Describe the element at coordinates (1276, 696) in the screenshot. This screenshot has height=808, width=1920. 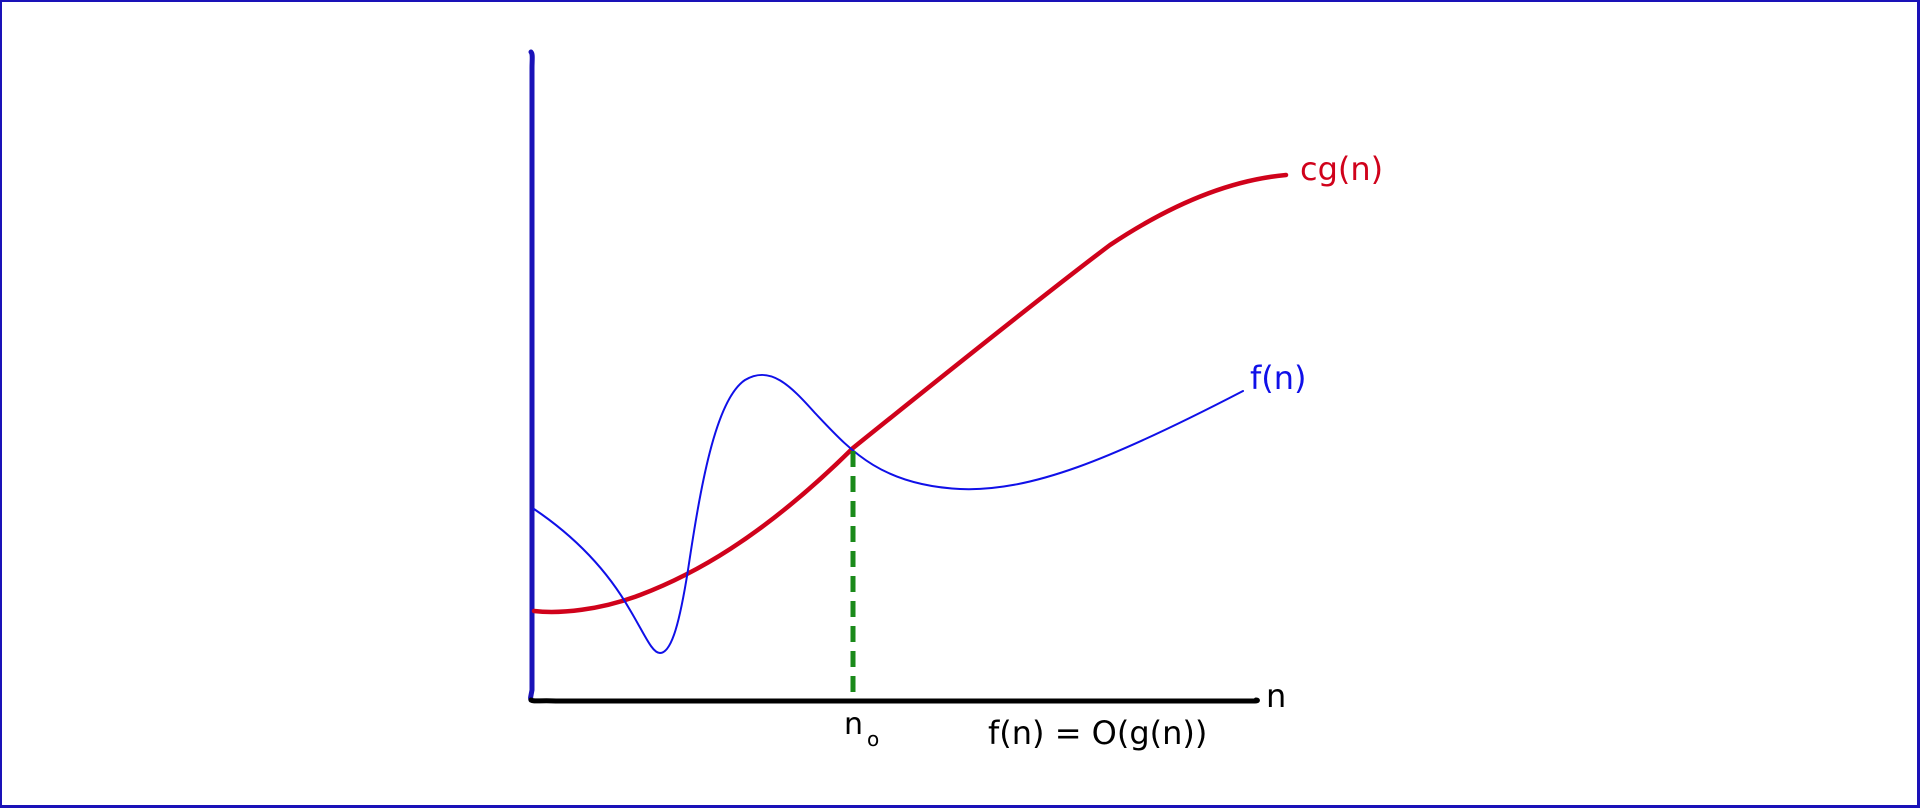
I see `x-axis-label: n` at that location.